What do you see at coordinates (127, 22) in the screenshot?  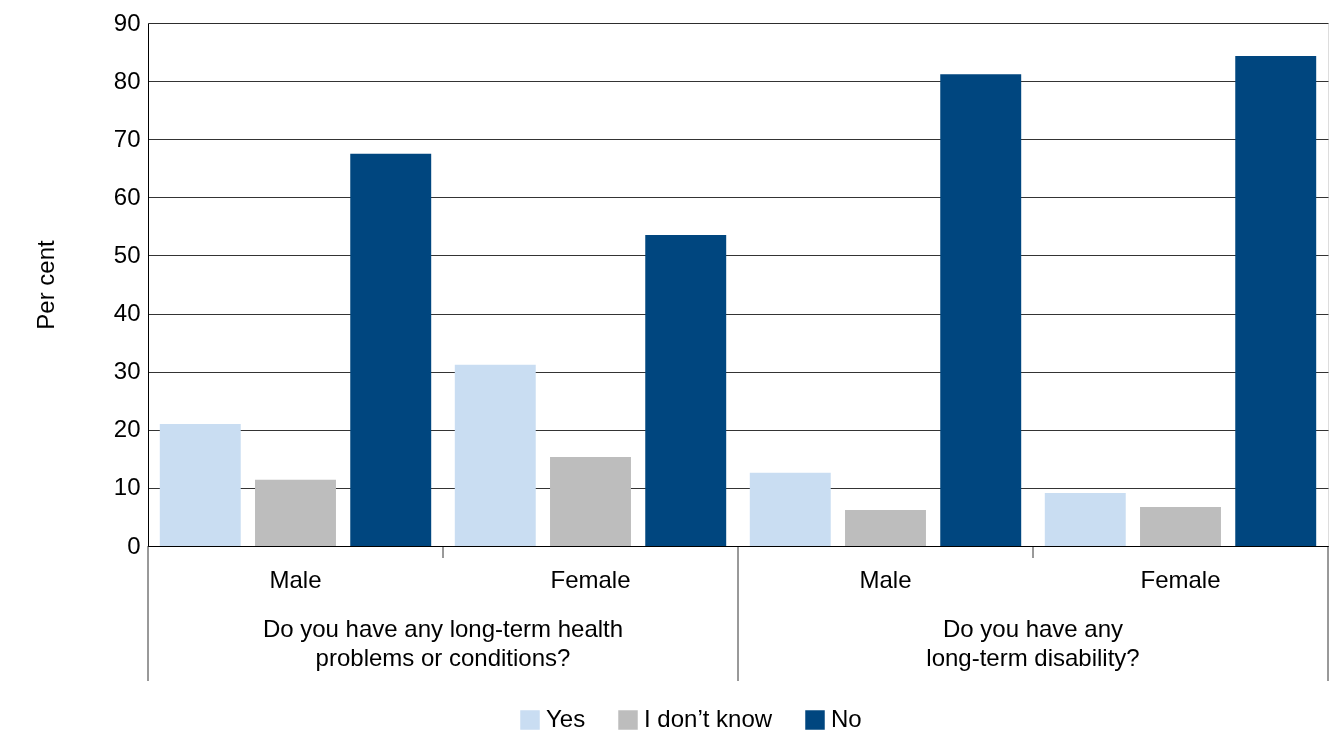 I see `y-tick-label: 90` at bounding box center [127, 22].